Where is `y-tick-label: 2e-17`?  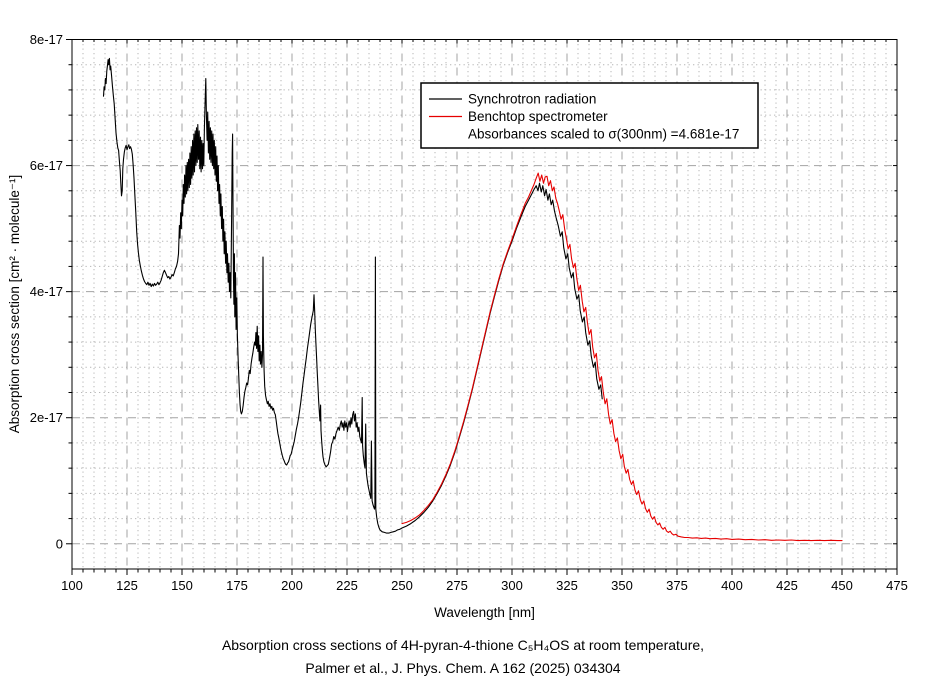
y-tick-label: 2e-17 is located at coordinates (46, 417).